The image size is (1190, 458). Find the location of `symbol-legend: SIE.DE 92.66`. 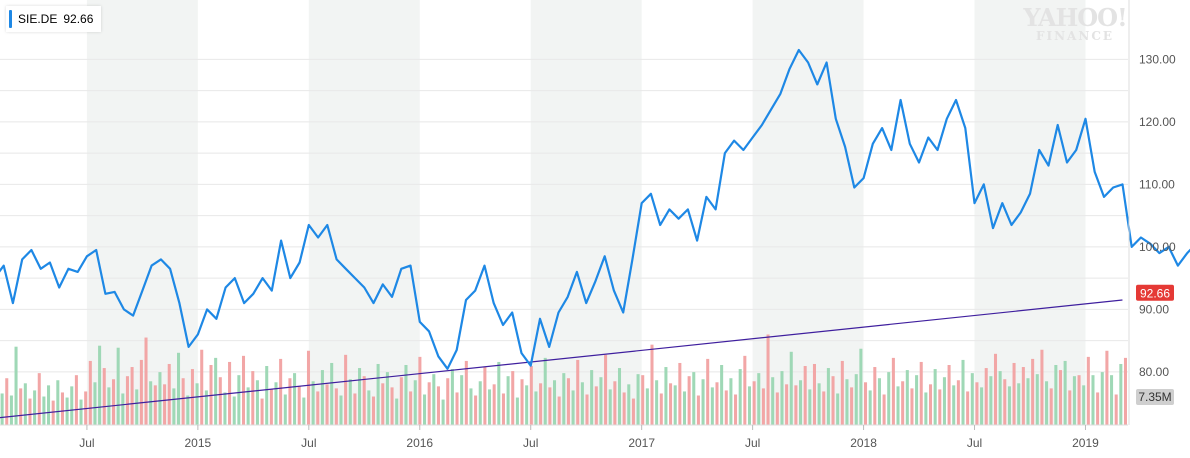

symbol-legend: SIE.DE 92.66 is located at coordinates (54, 19).